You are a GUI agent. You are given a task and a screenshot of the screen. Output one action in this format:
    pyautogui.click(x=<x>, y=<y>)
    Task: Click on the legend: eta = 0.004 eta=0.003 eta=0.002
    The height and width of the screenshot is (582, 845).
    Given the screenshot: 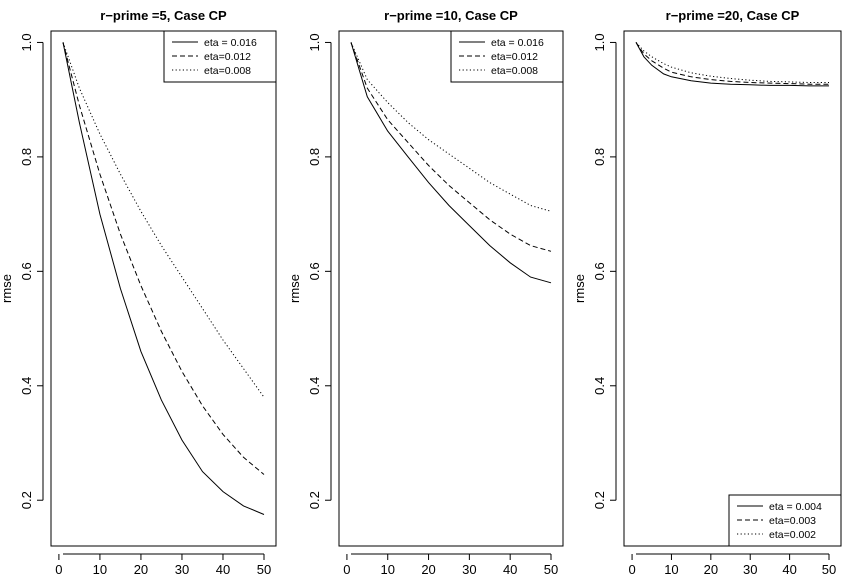 What is the action you would take?
    pyautogui.click(x=785, y=520)
    